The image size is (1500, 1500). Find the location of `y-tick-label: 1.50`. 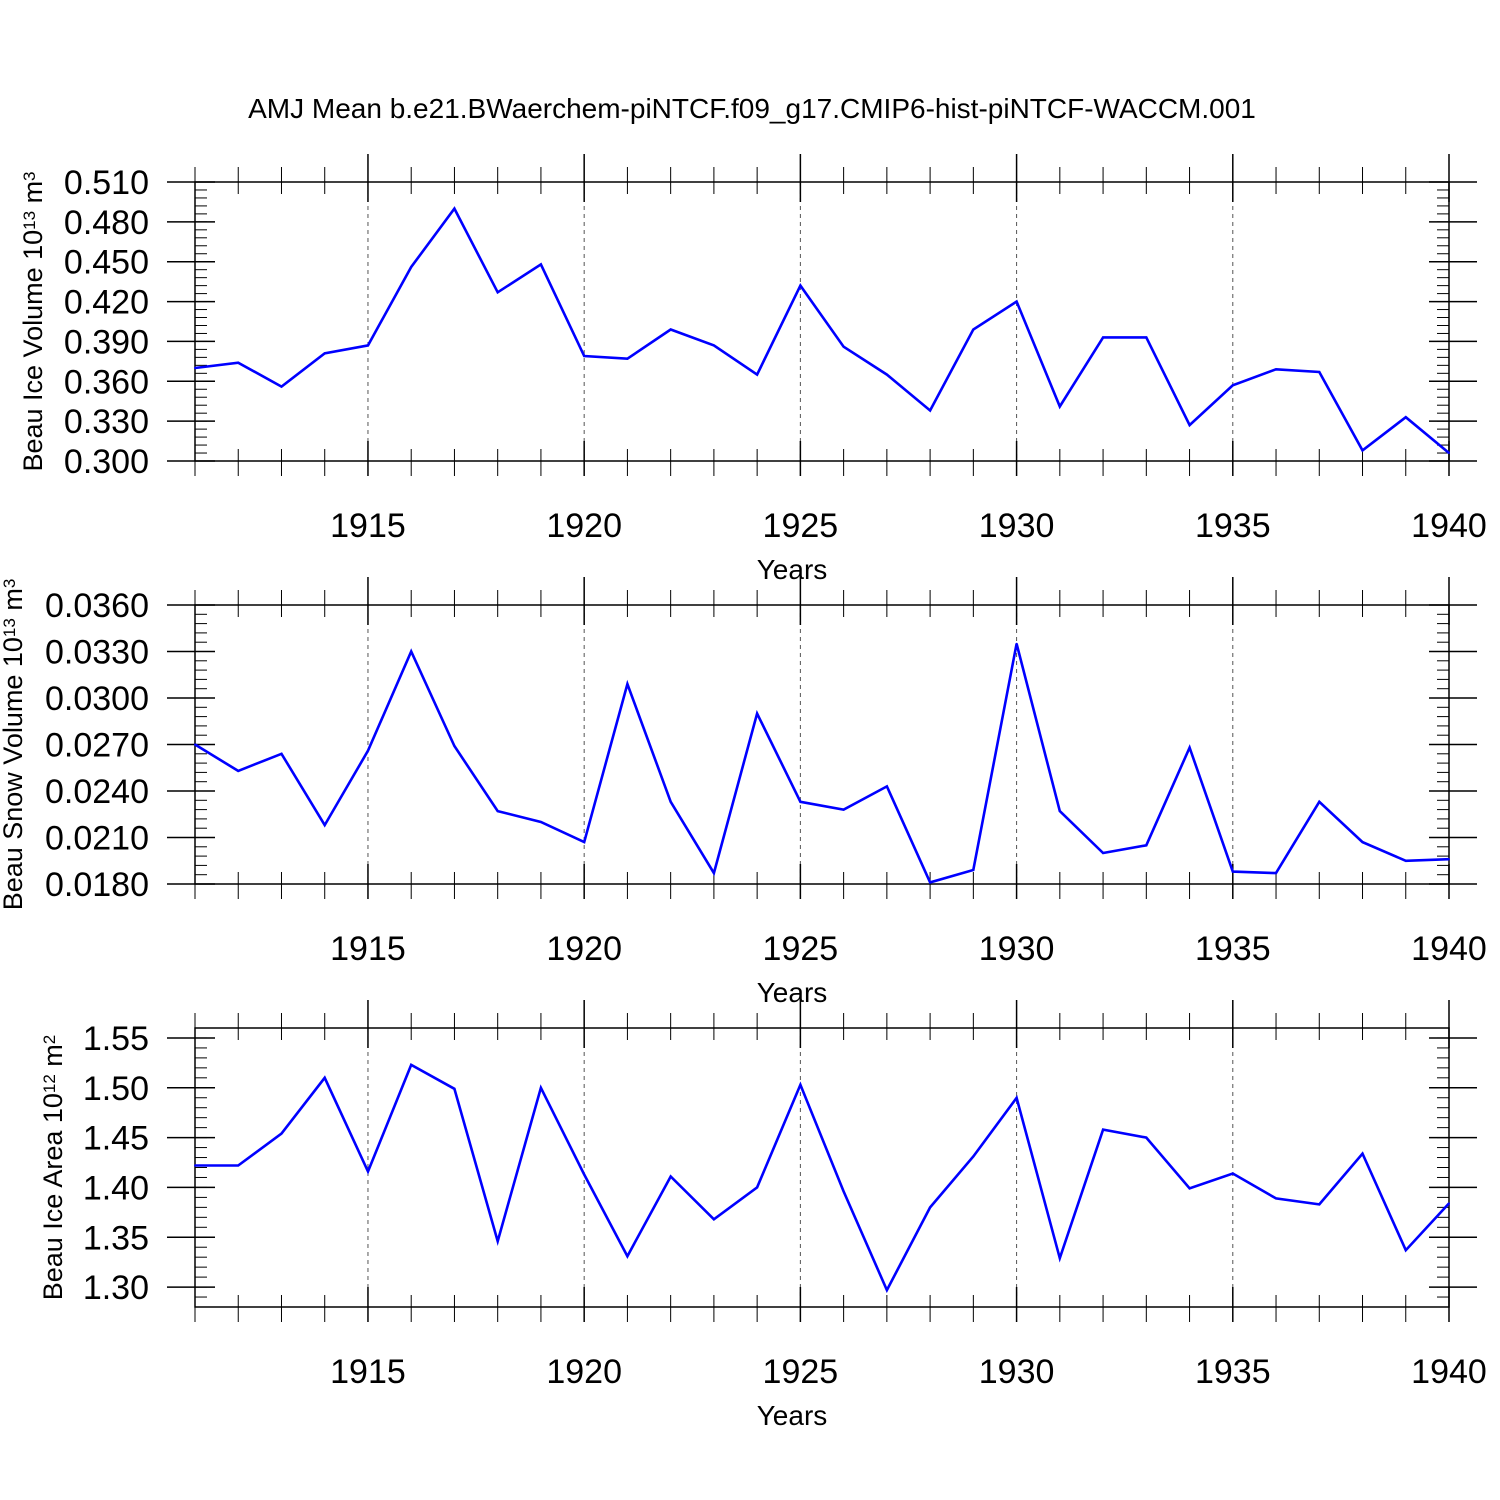

y-tick-label: 1.50 is located at coordinates (116, 1089).